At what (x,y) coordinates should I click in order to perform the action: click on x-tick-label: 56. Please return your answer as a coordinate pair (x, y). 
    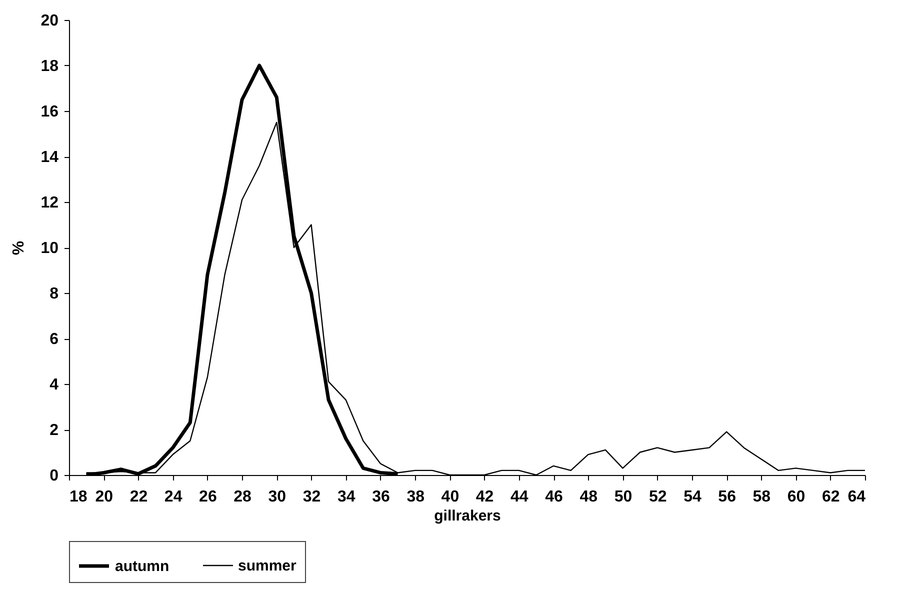
    Looking at the image, I should click on (727, 497).